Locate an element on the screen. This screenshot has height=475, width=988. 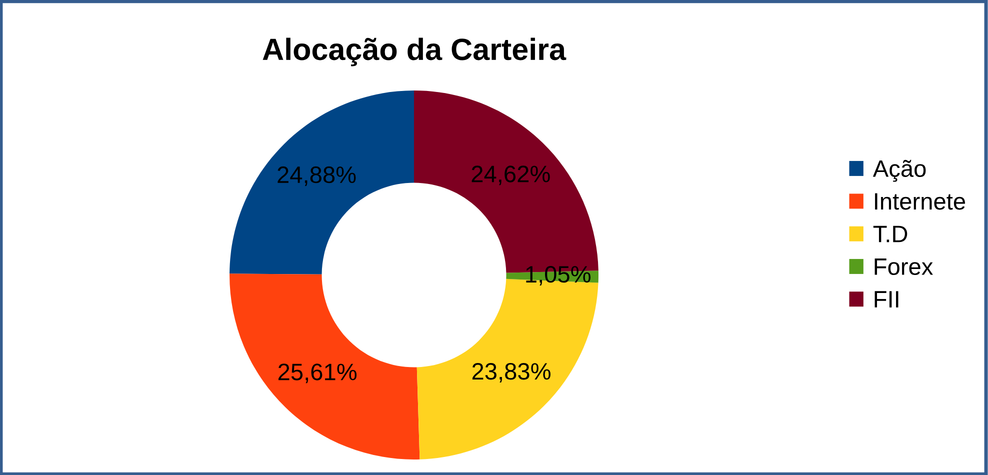
legend-label: T.D is located at coordinates (890, 234).